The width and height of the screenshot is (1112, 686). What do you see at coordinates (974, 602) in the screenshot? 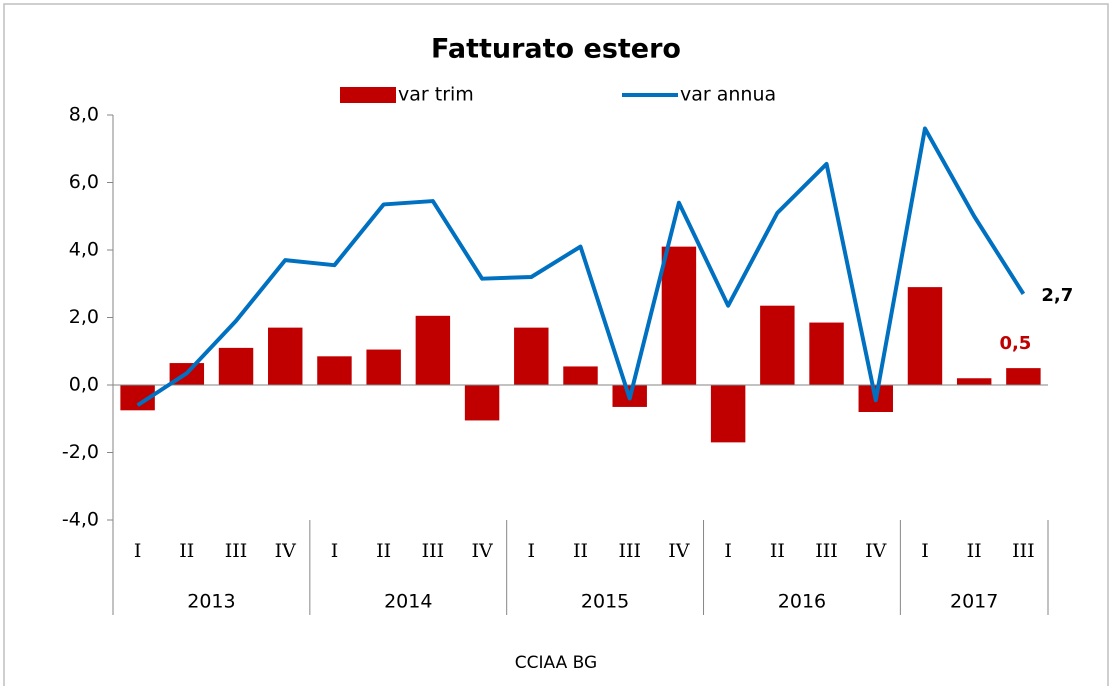
I see `x-group-label: 2017` at bounding box center [974, 602].